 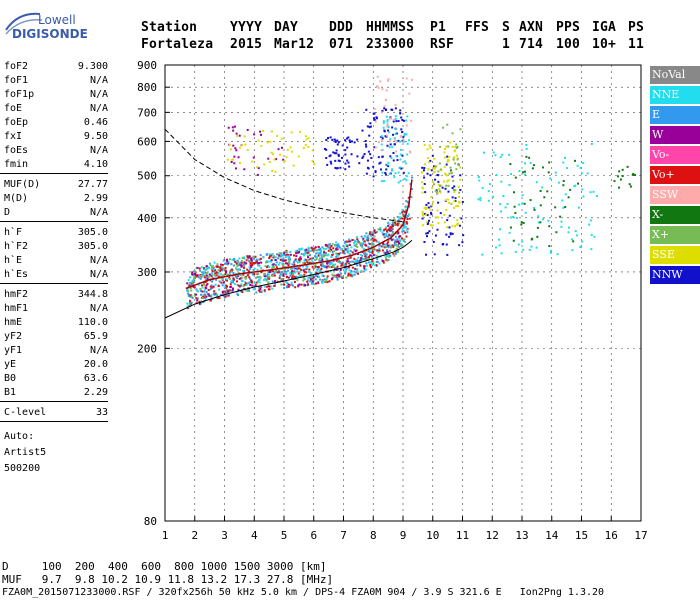 What do you see at coordinates (95, 378) in the screenshot?
I see `param-value: 63.6` at bounding box center [95, 378].